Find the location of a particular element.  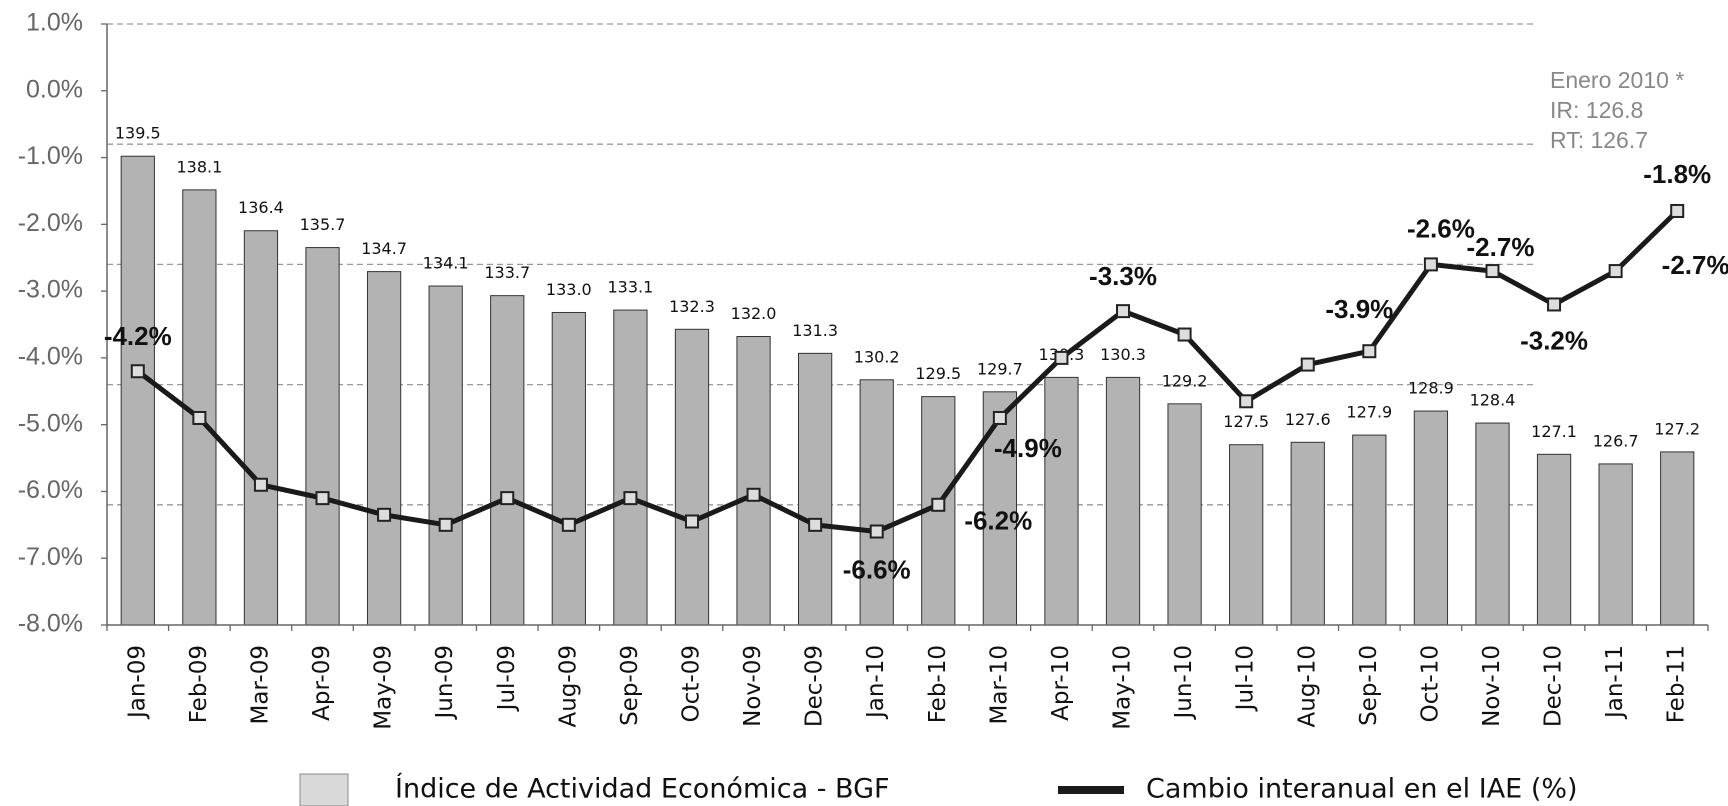

x-tick-label: May-10 is located at coordinates (1123, 687).